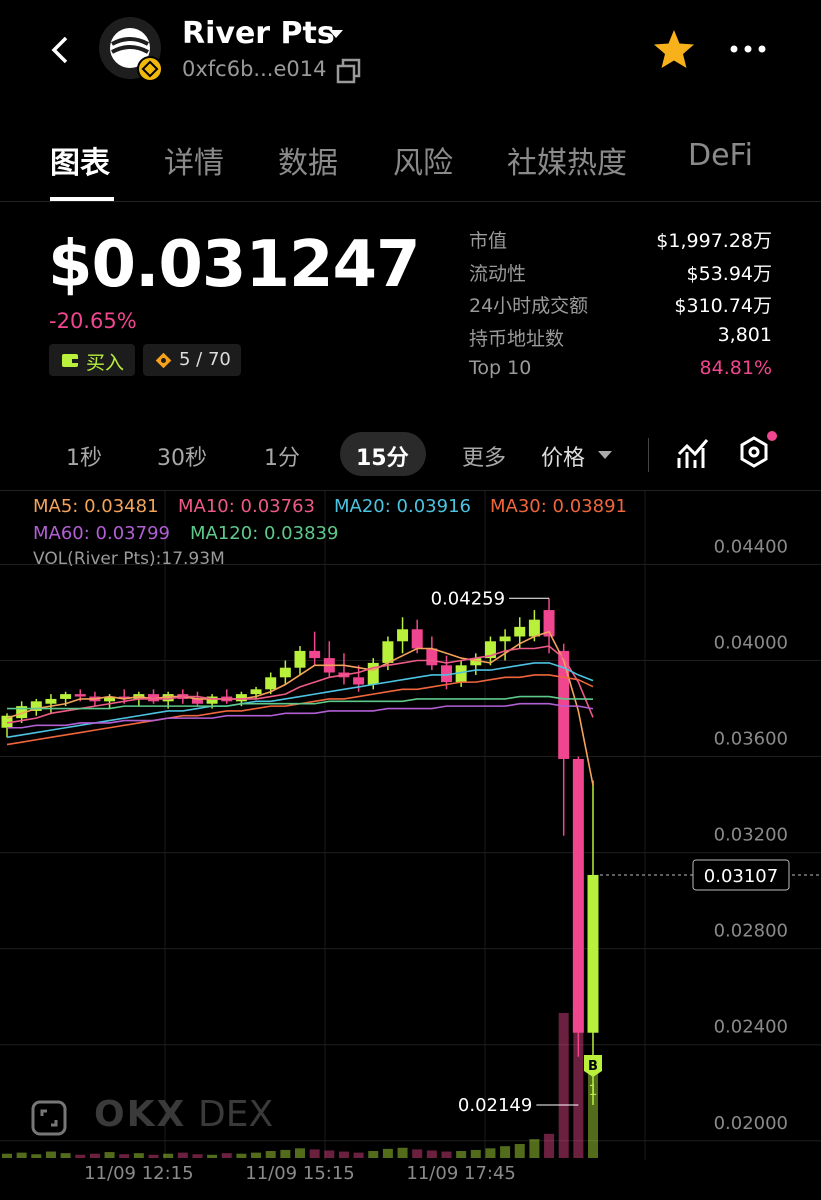 The width and height of the screenshot is (821, 1200). Describe the element at coordinates (748, 49) in the screenshot. I see `more-menu` at that location.